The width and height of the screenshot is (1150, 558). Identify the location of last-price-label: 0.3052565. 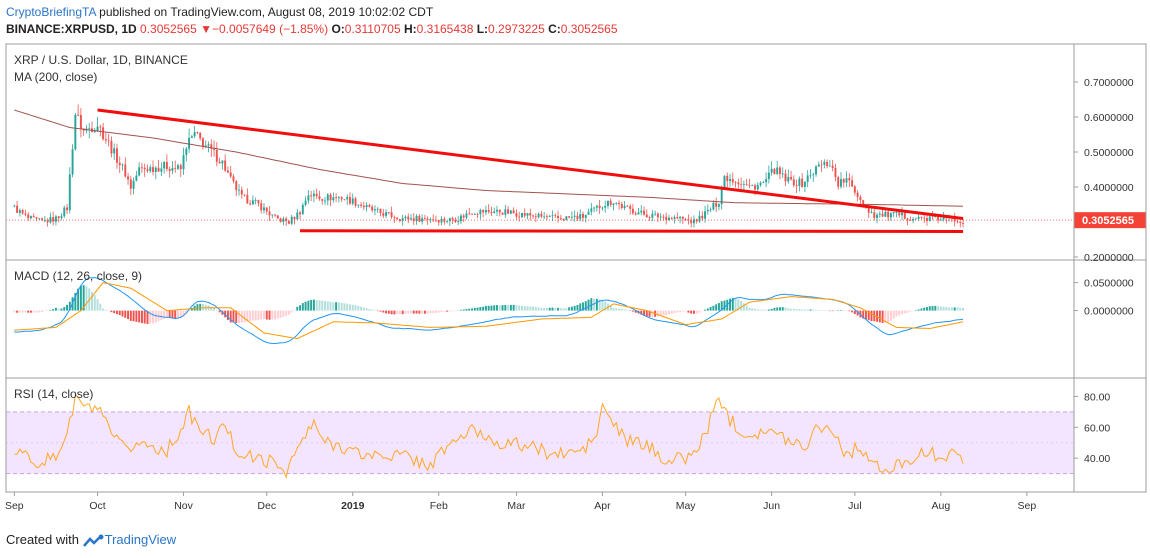
(1108, 221).